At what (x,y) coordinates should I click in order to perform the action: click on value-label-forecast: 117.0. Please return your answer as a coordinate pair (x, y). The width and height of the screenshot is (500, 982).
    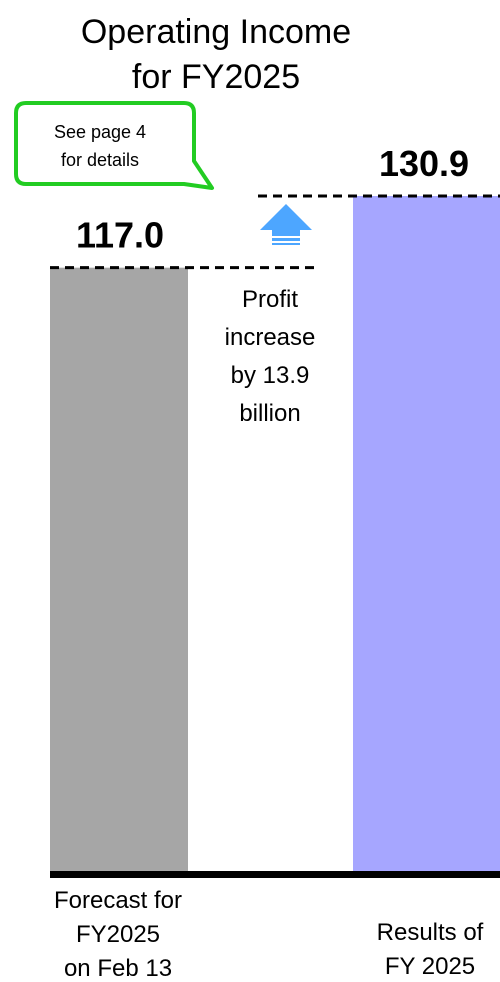
    Looking at the image, I should click on (120, 235).